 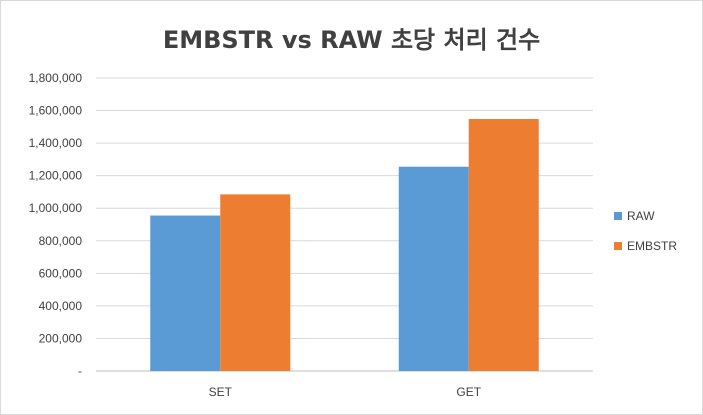 I want to click on legend-label-embstr: EMBSTR, so click(x=652, y=246).